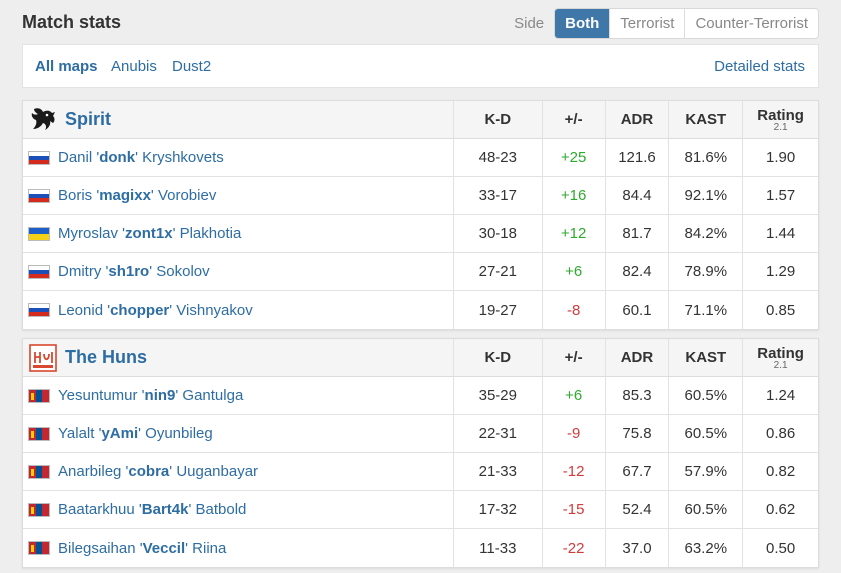 Image resolution: width=841 pixels, height=573 pixels. I want to click on adr-value: 81.7, so click(636, 233).